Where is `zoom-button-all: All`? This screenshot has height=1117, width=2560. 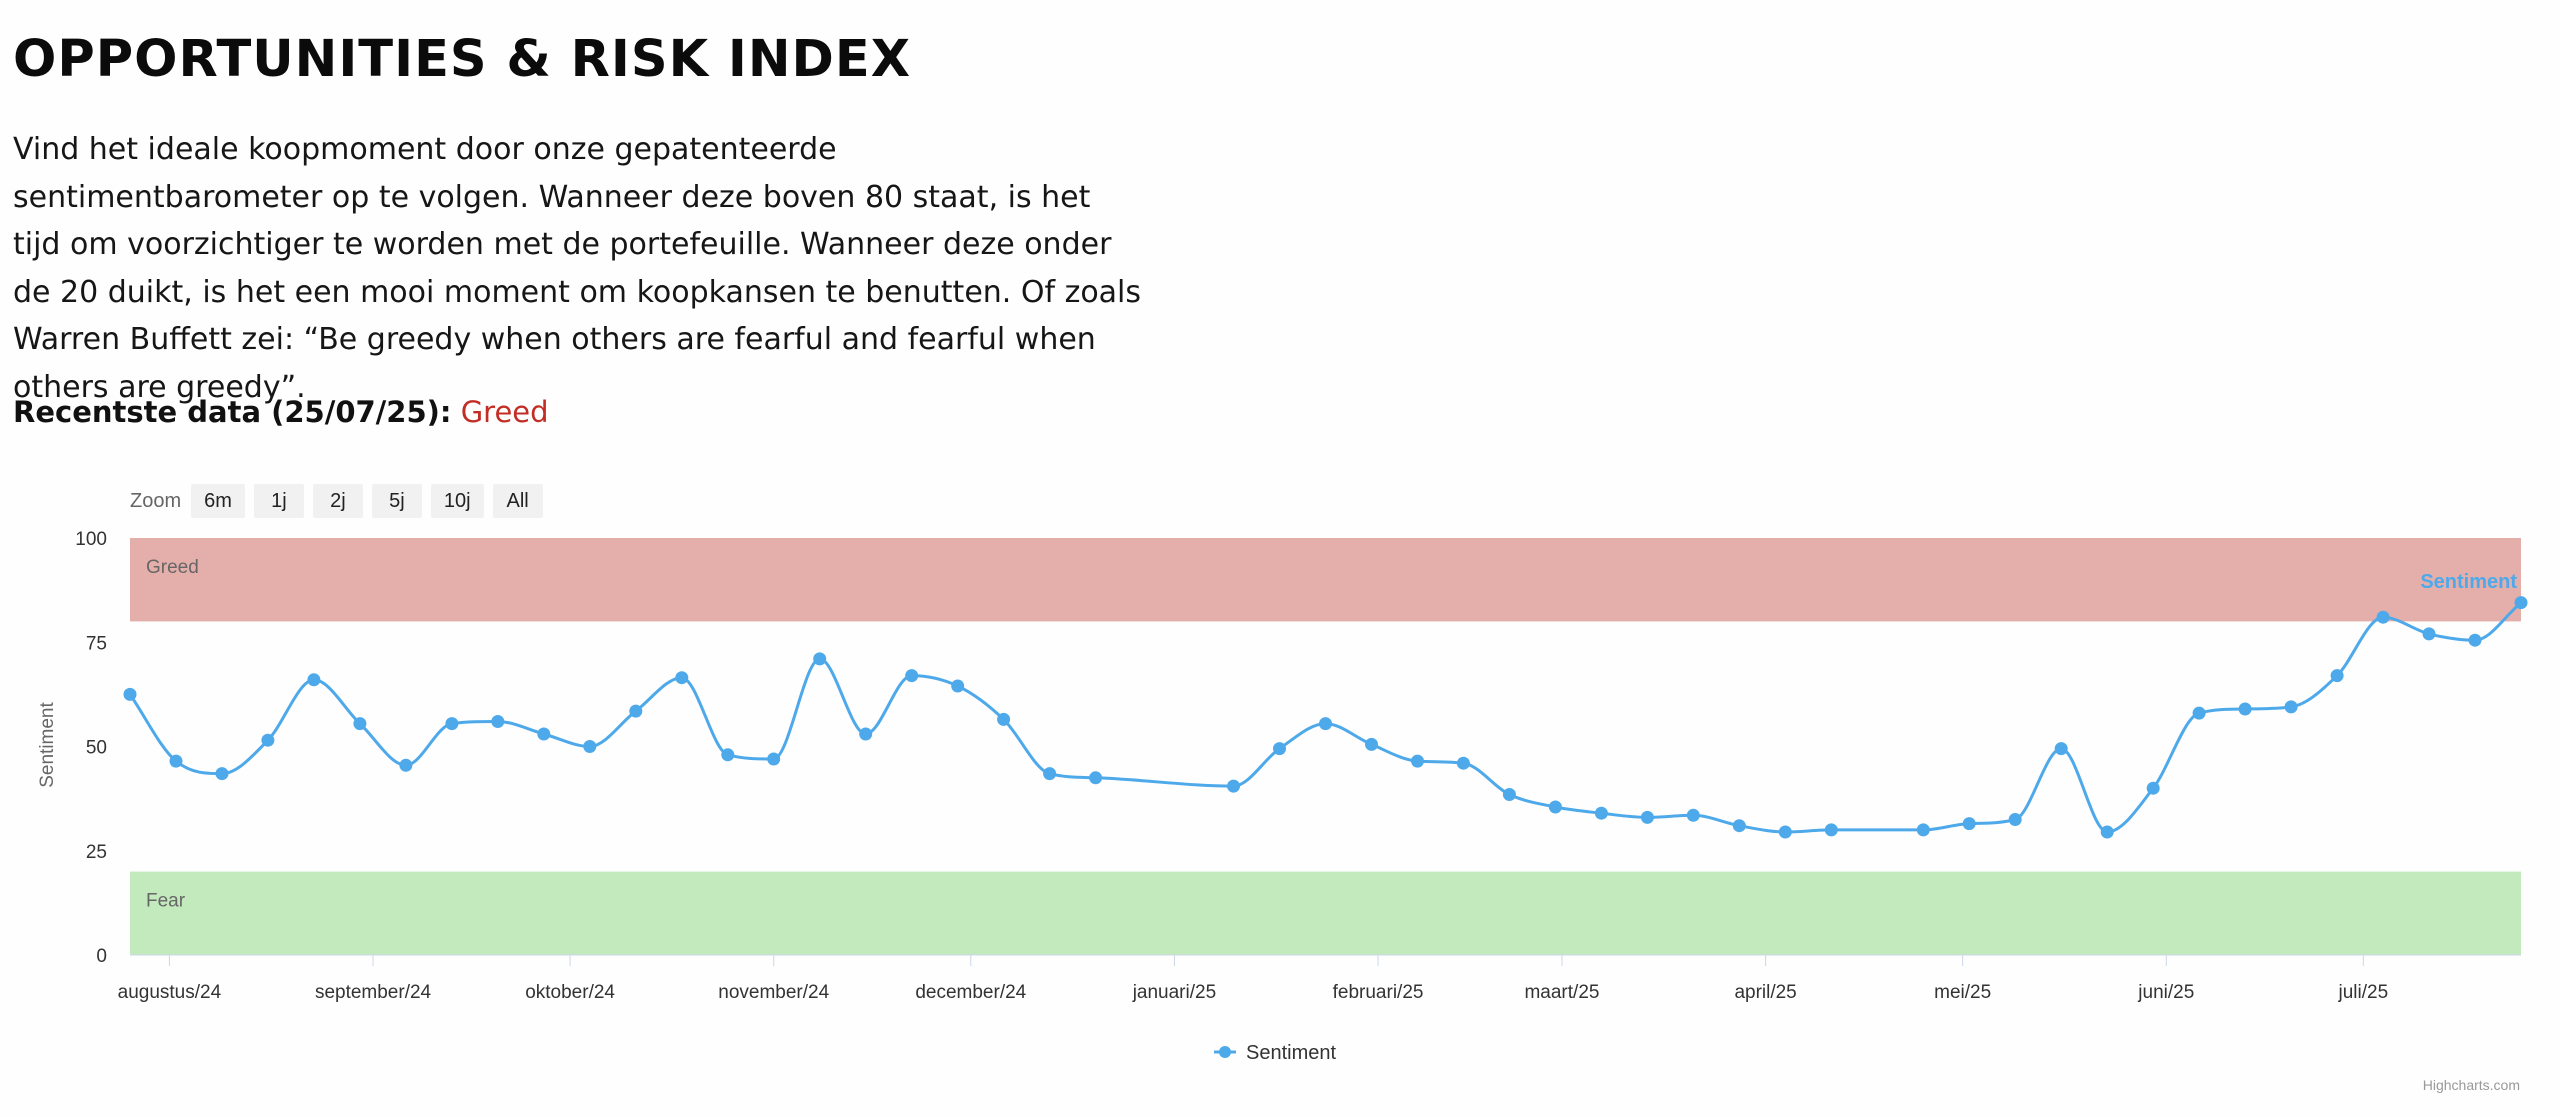 zoom-button-all: All is located at coordinates (517, 501).